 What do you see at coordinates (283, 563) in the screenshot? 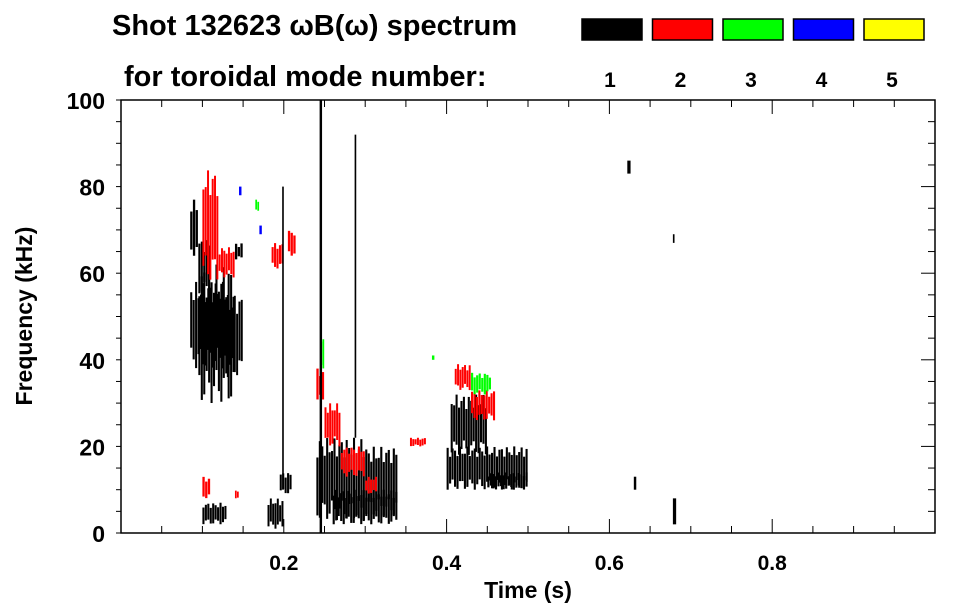
I see `x-tick-label: 0.2` at bounding box center [283, 563].